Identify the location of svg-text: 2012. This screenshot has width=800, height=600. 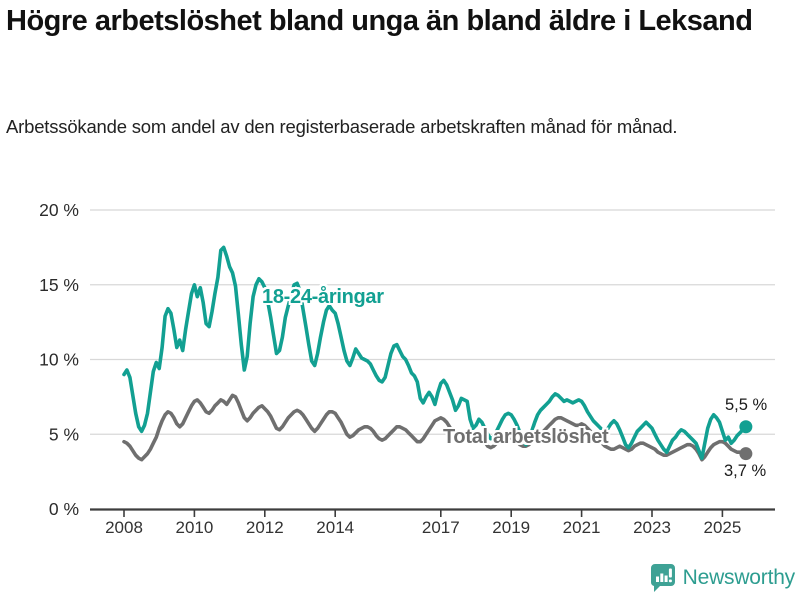
(265, 527).